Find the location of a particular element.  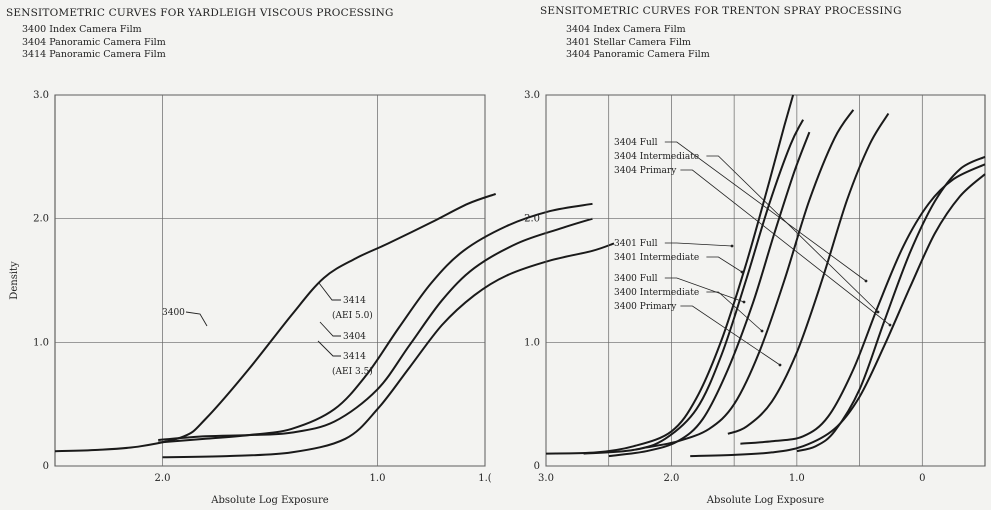

left-film-item: 3404 Panoramic Camera Film is located at coordinates (94, 42).